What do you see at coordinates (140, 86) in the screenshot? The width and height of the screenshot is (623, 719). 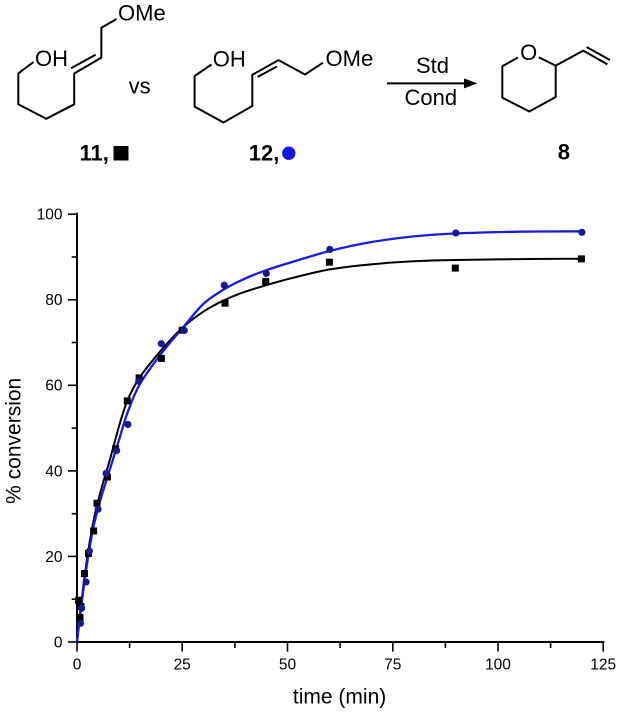 I see `svg-text: vs` at bounding box center [140, 86].